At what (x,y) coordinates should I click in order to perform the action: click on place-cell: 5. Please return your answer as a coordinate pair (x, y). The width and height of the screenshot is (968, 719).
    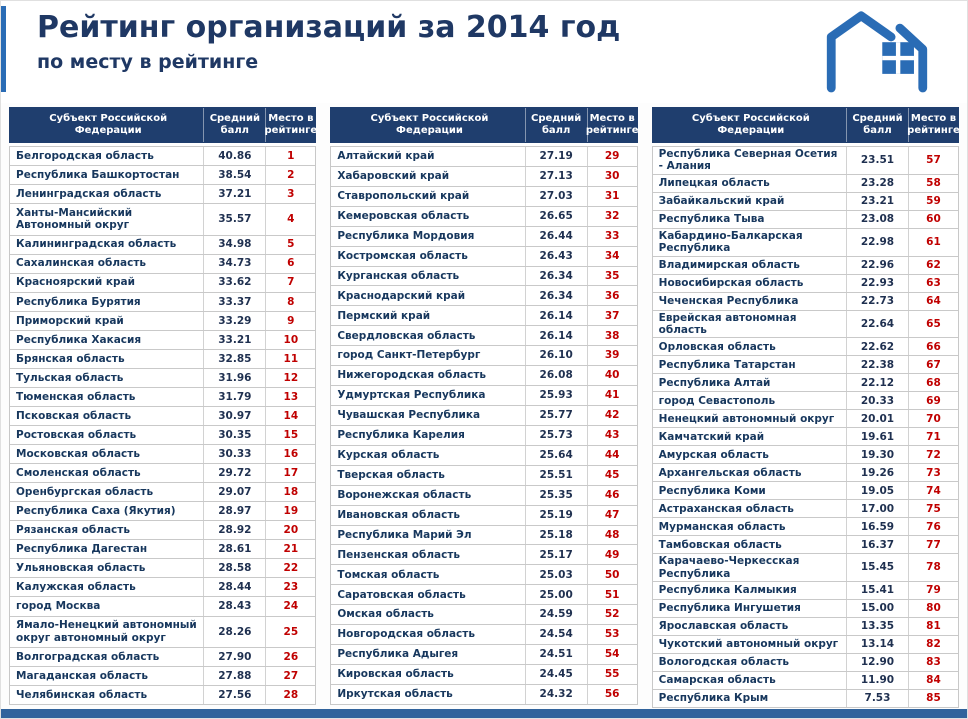
    Looking at the image, I should click on (290, 244).